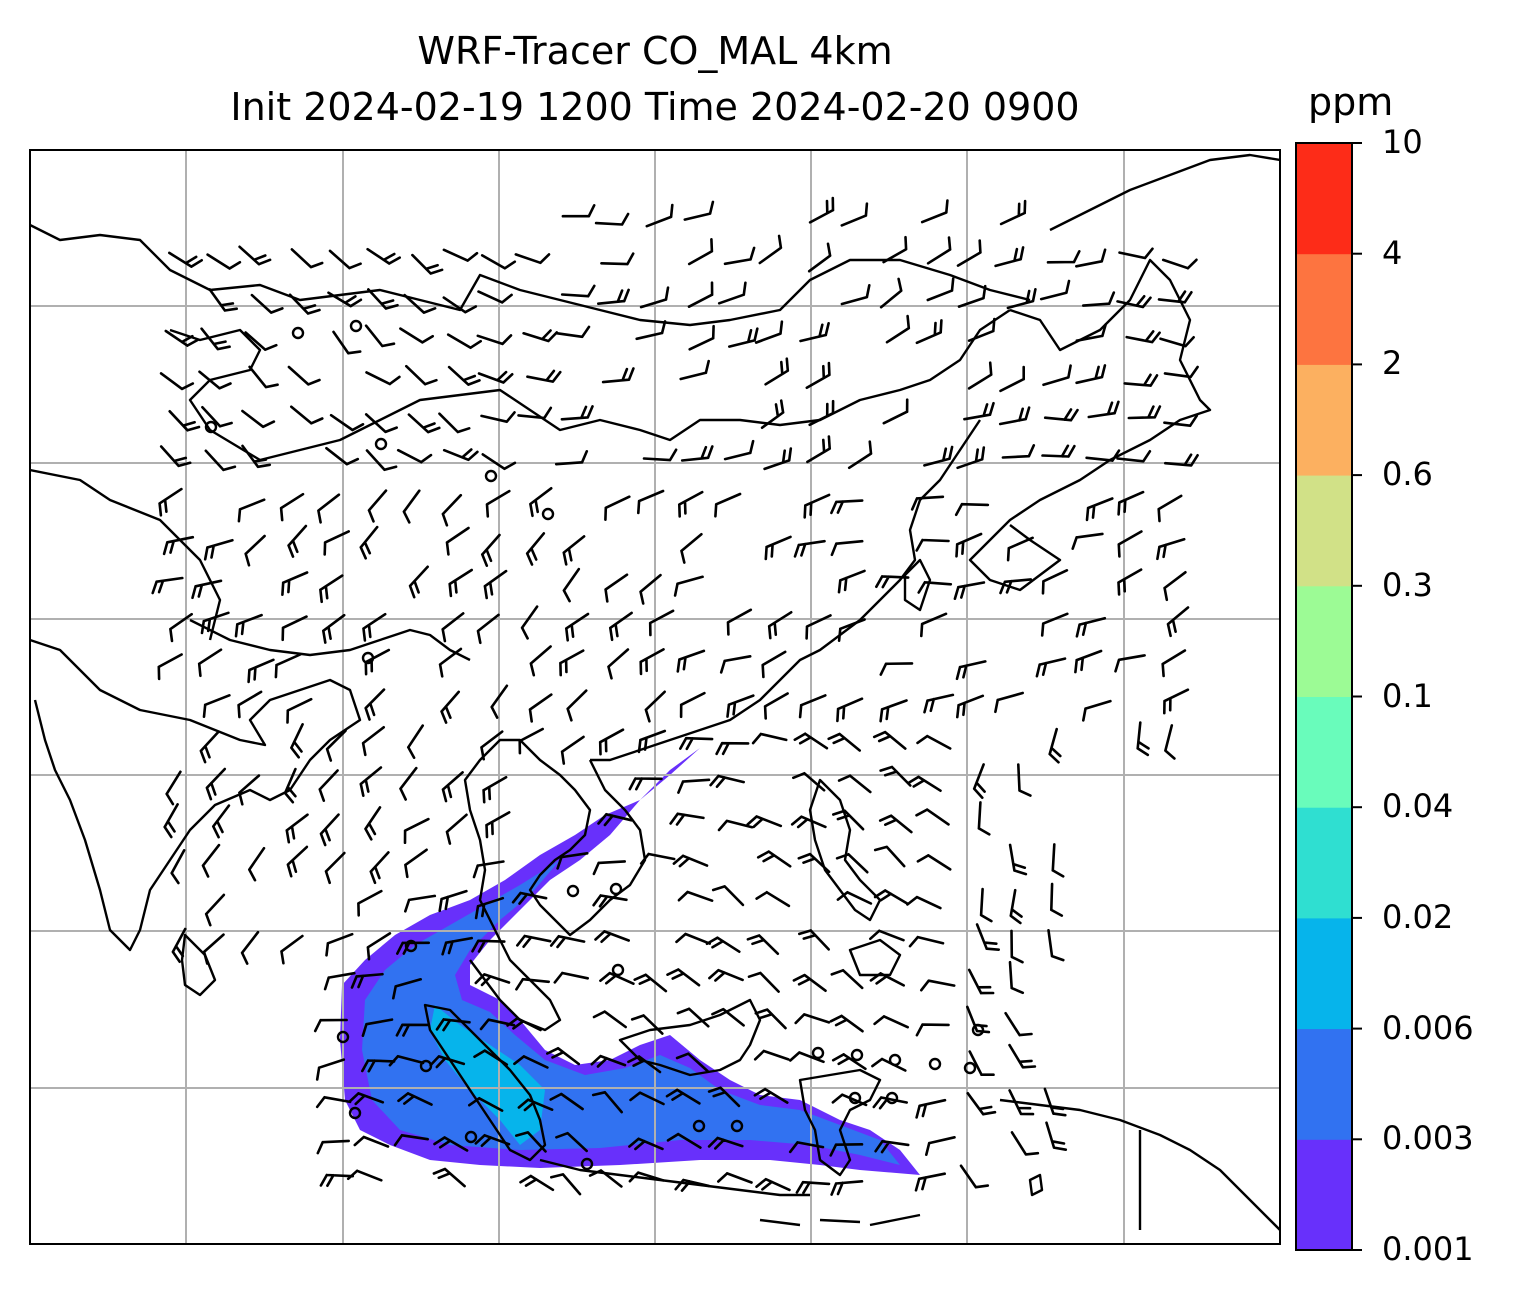 Image resolution: width=1528 pixels, height=1306 pixels. I want to click on border-china-mongolia, so click(590, 385).